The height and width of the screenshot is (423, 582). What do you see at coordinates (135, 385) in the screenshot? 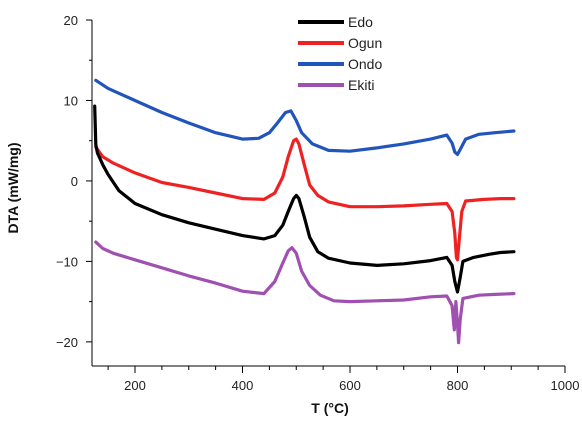
I see `x-tick-label: 200` at bounding box center [135, 385].